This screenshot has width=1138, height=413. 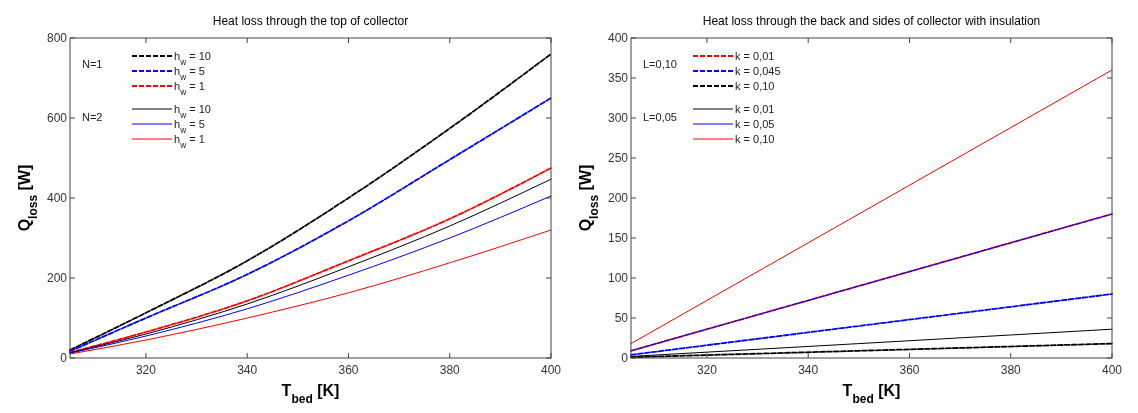 What do you see at coordinates (618, 238) in the screenshot?
I see `y-tick-label: 150` at bounding box center [618, 238].